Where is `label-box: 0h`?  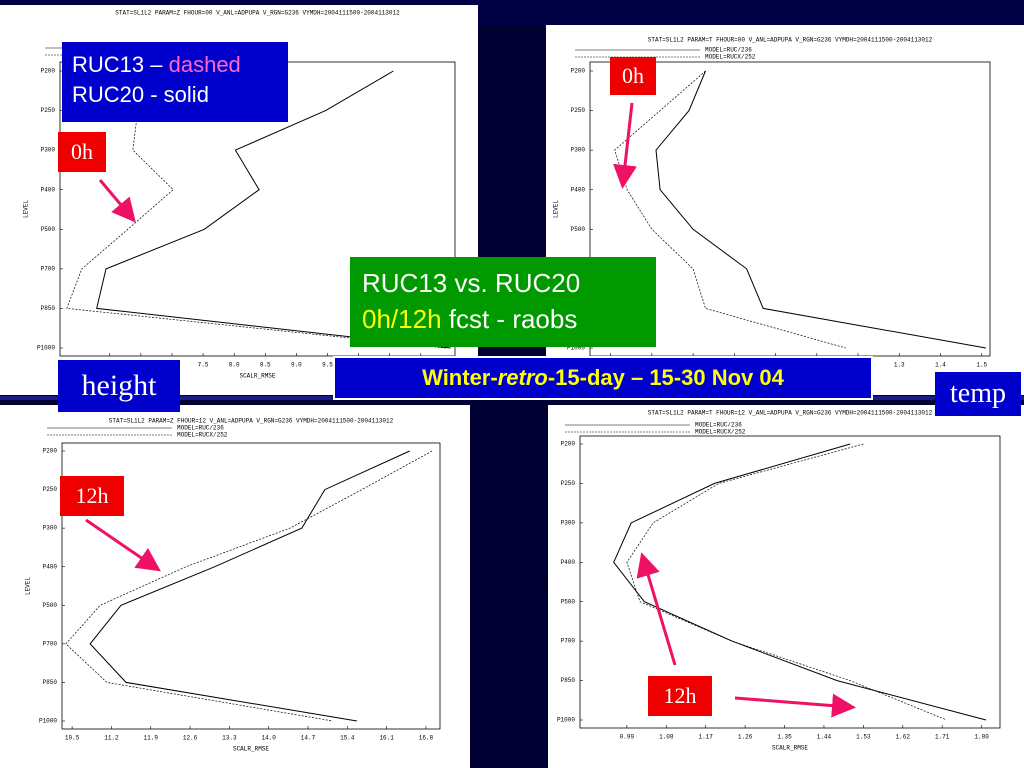
label-box: 0h is located at coordinates (633, 76).